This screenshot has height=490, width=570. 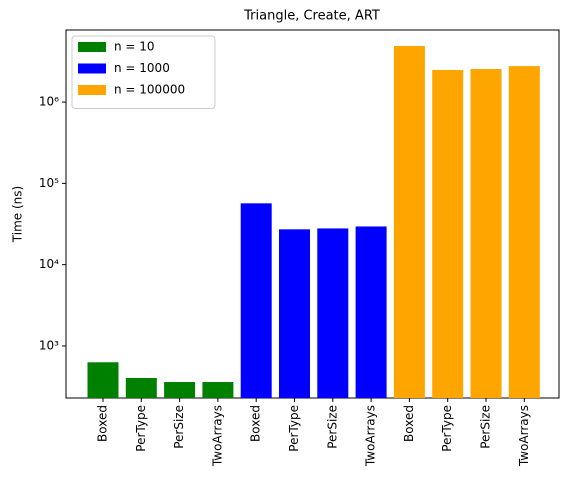 What do you see at coordinates (311, 16) in the screenshot?
I see `chart-title: Triangle, Create, ART` at bounding box center [311, 16].